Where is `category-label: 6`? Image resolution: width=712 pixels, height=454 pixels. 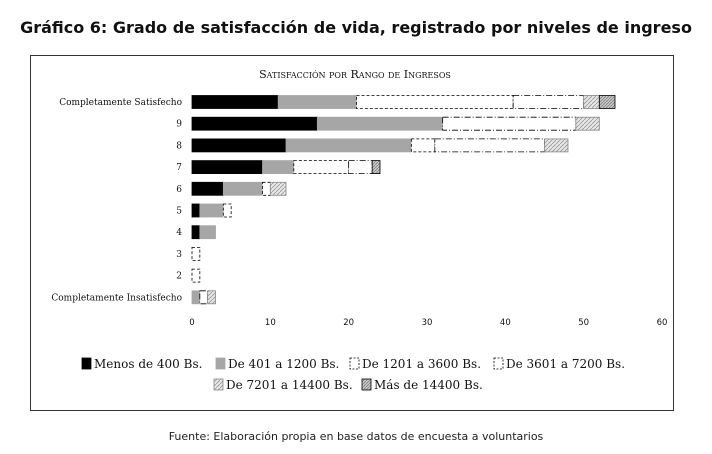
category-label: 6 is located at coordinates (179, 190).